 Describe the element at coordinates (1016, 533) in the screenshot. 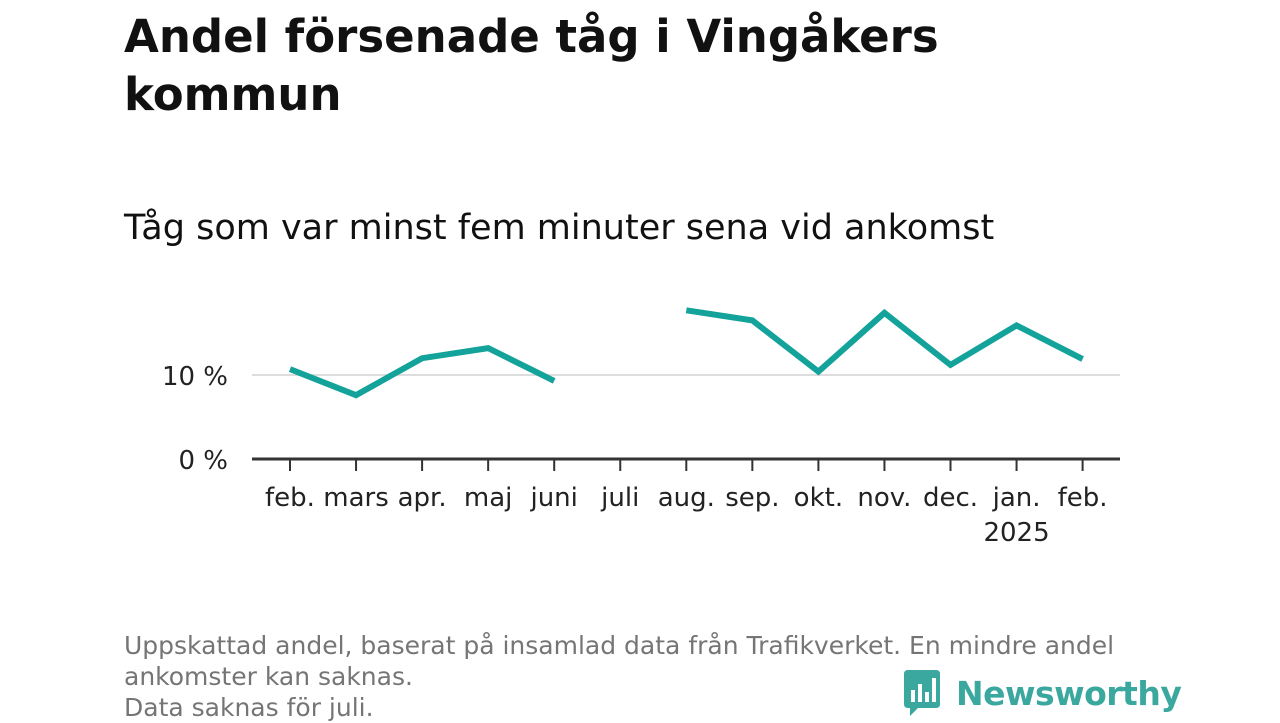

I see `x-year-label: 2025` at that location.